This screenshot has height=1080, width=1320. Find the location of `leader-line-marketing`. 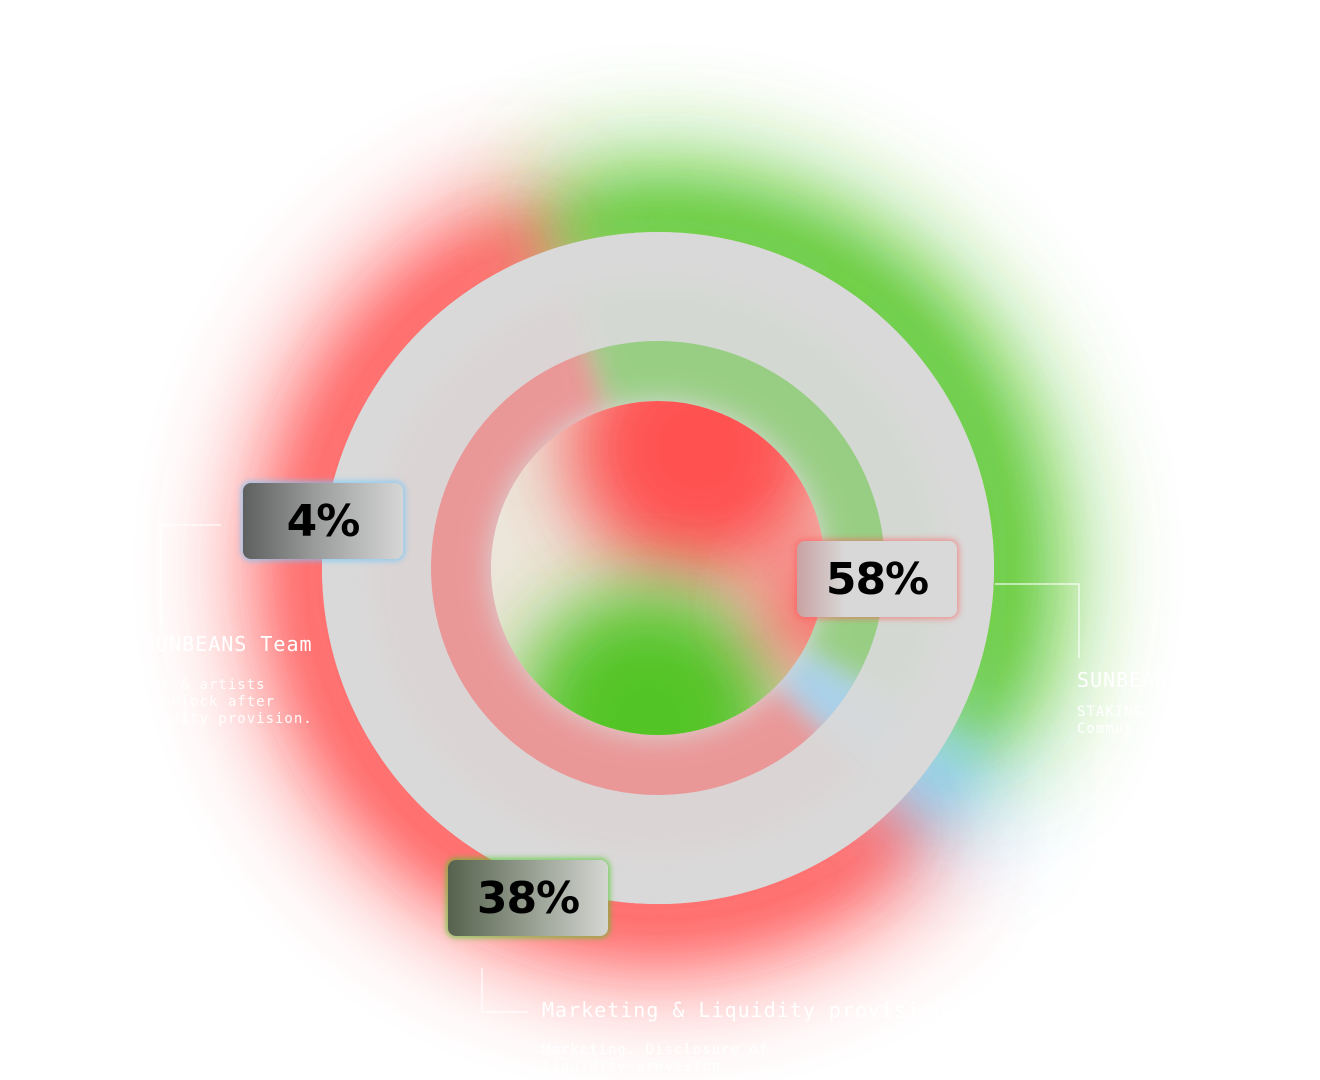

leader-line-marketing is located at coordinates (504, 990).